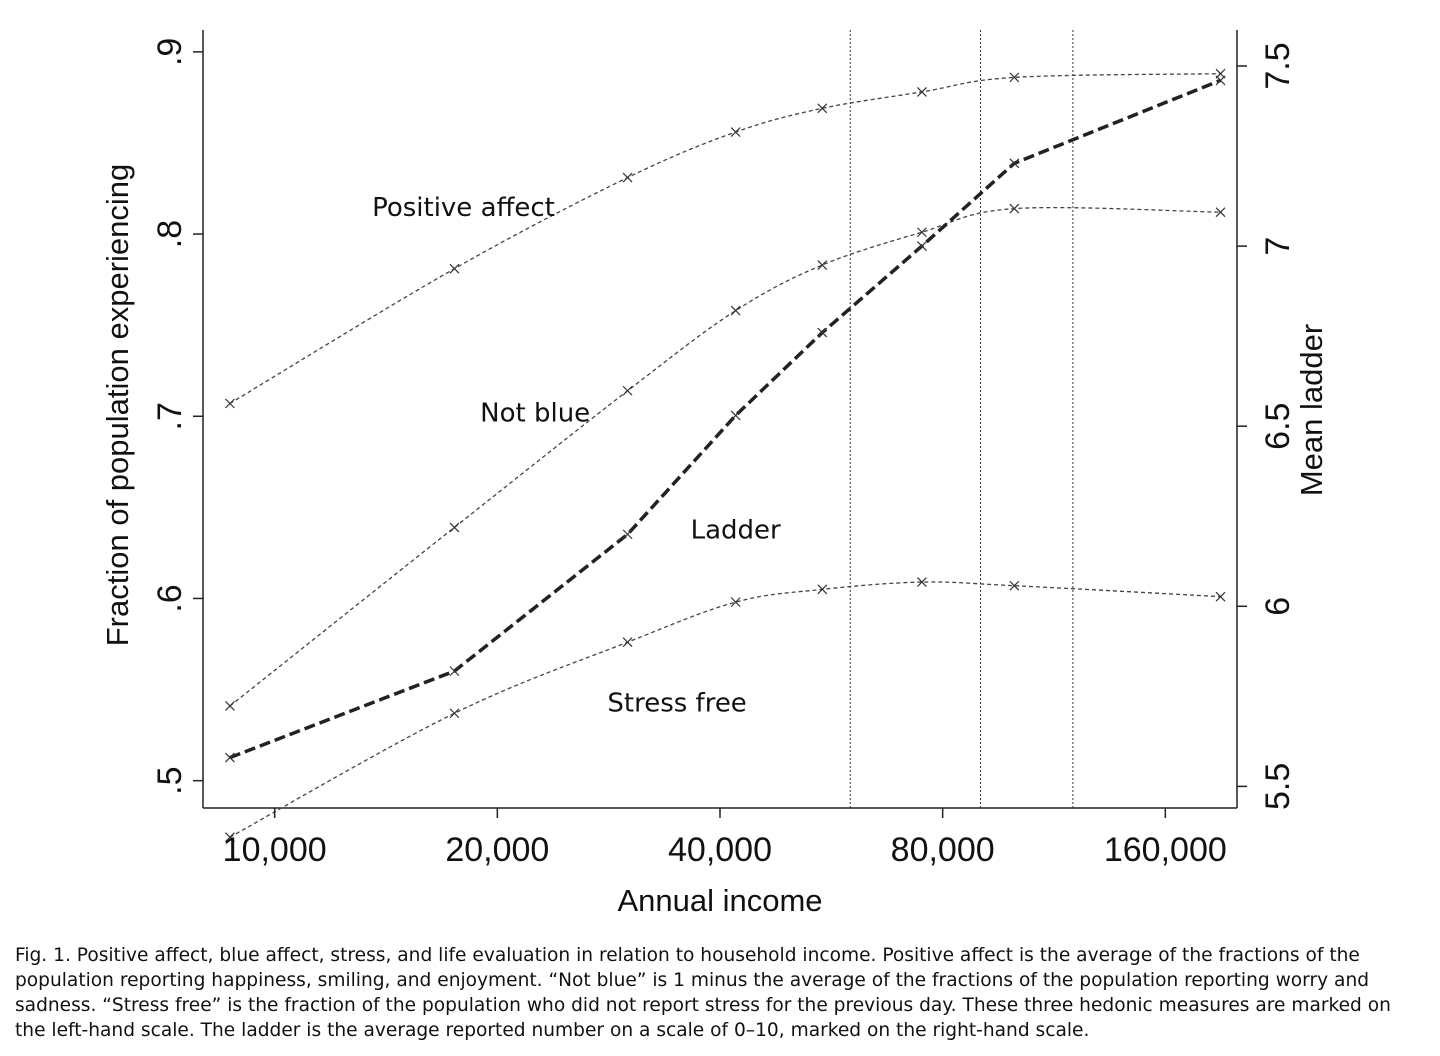 This screenshot has height=1056, width=1440. Describe the element at coordinates (1165, 850) in the screenshot. I see `x-tick-label: 160,000` at that location.